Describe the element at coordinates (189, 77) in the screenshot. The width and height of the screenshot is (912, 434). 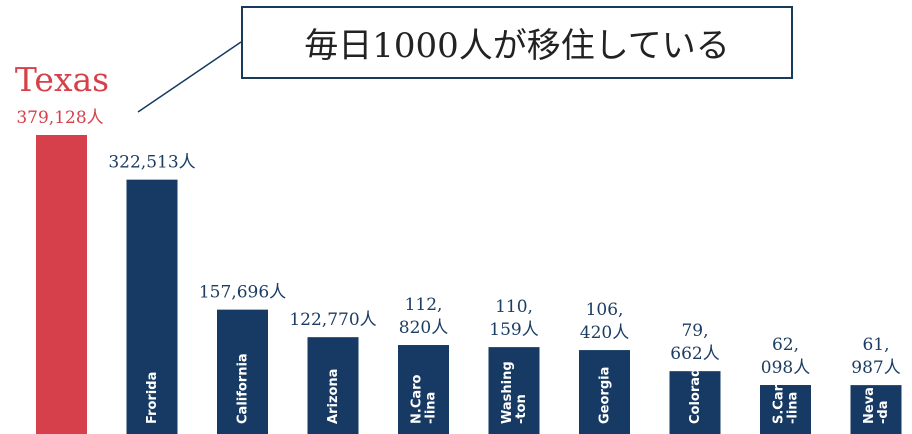
I see `callout-connector-line` at that location.